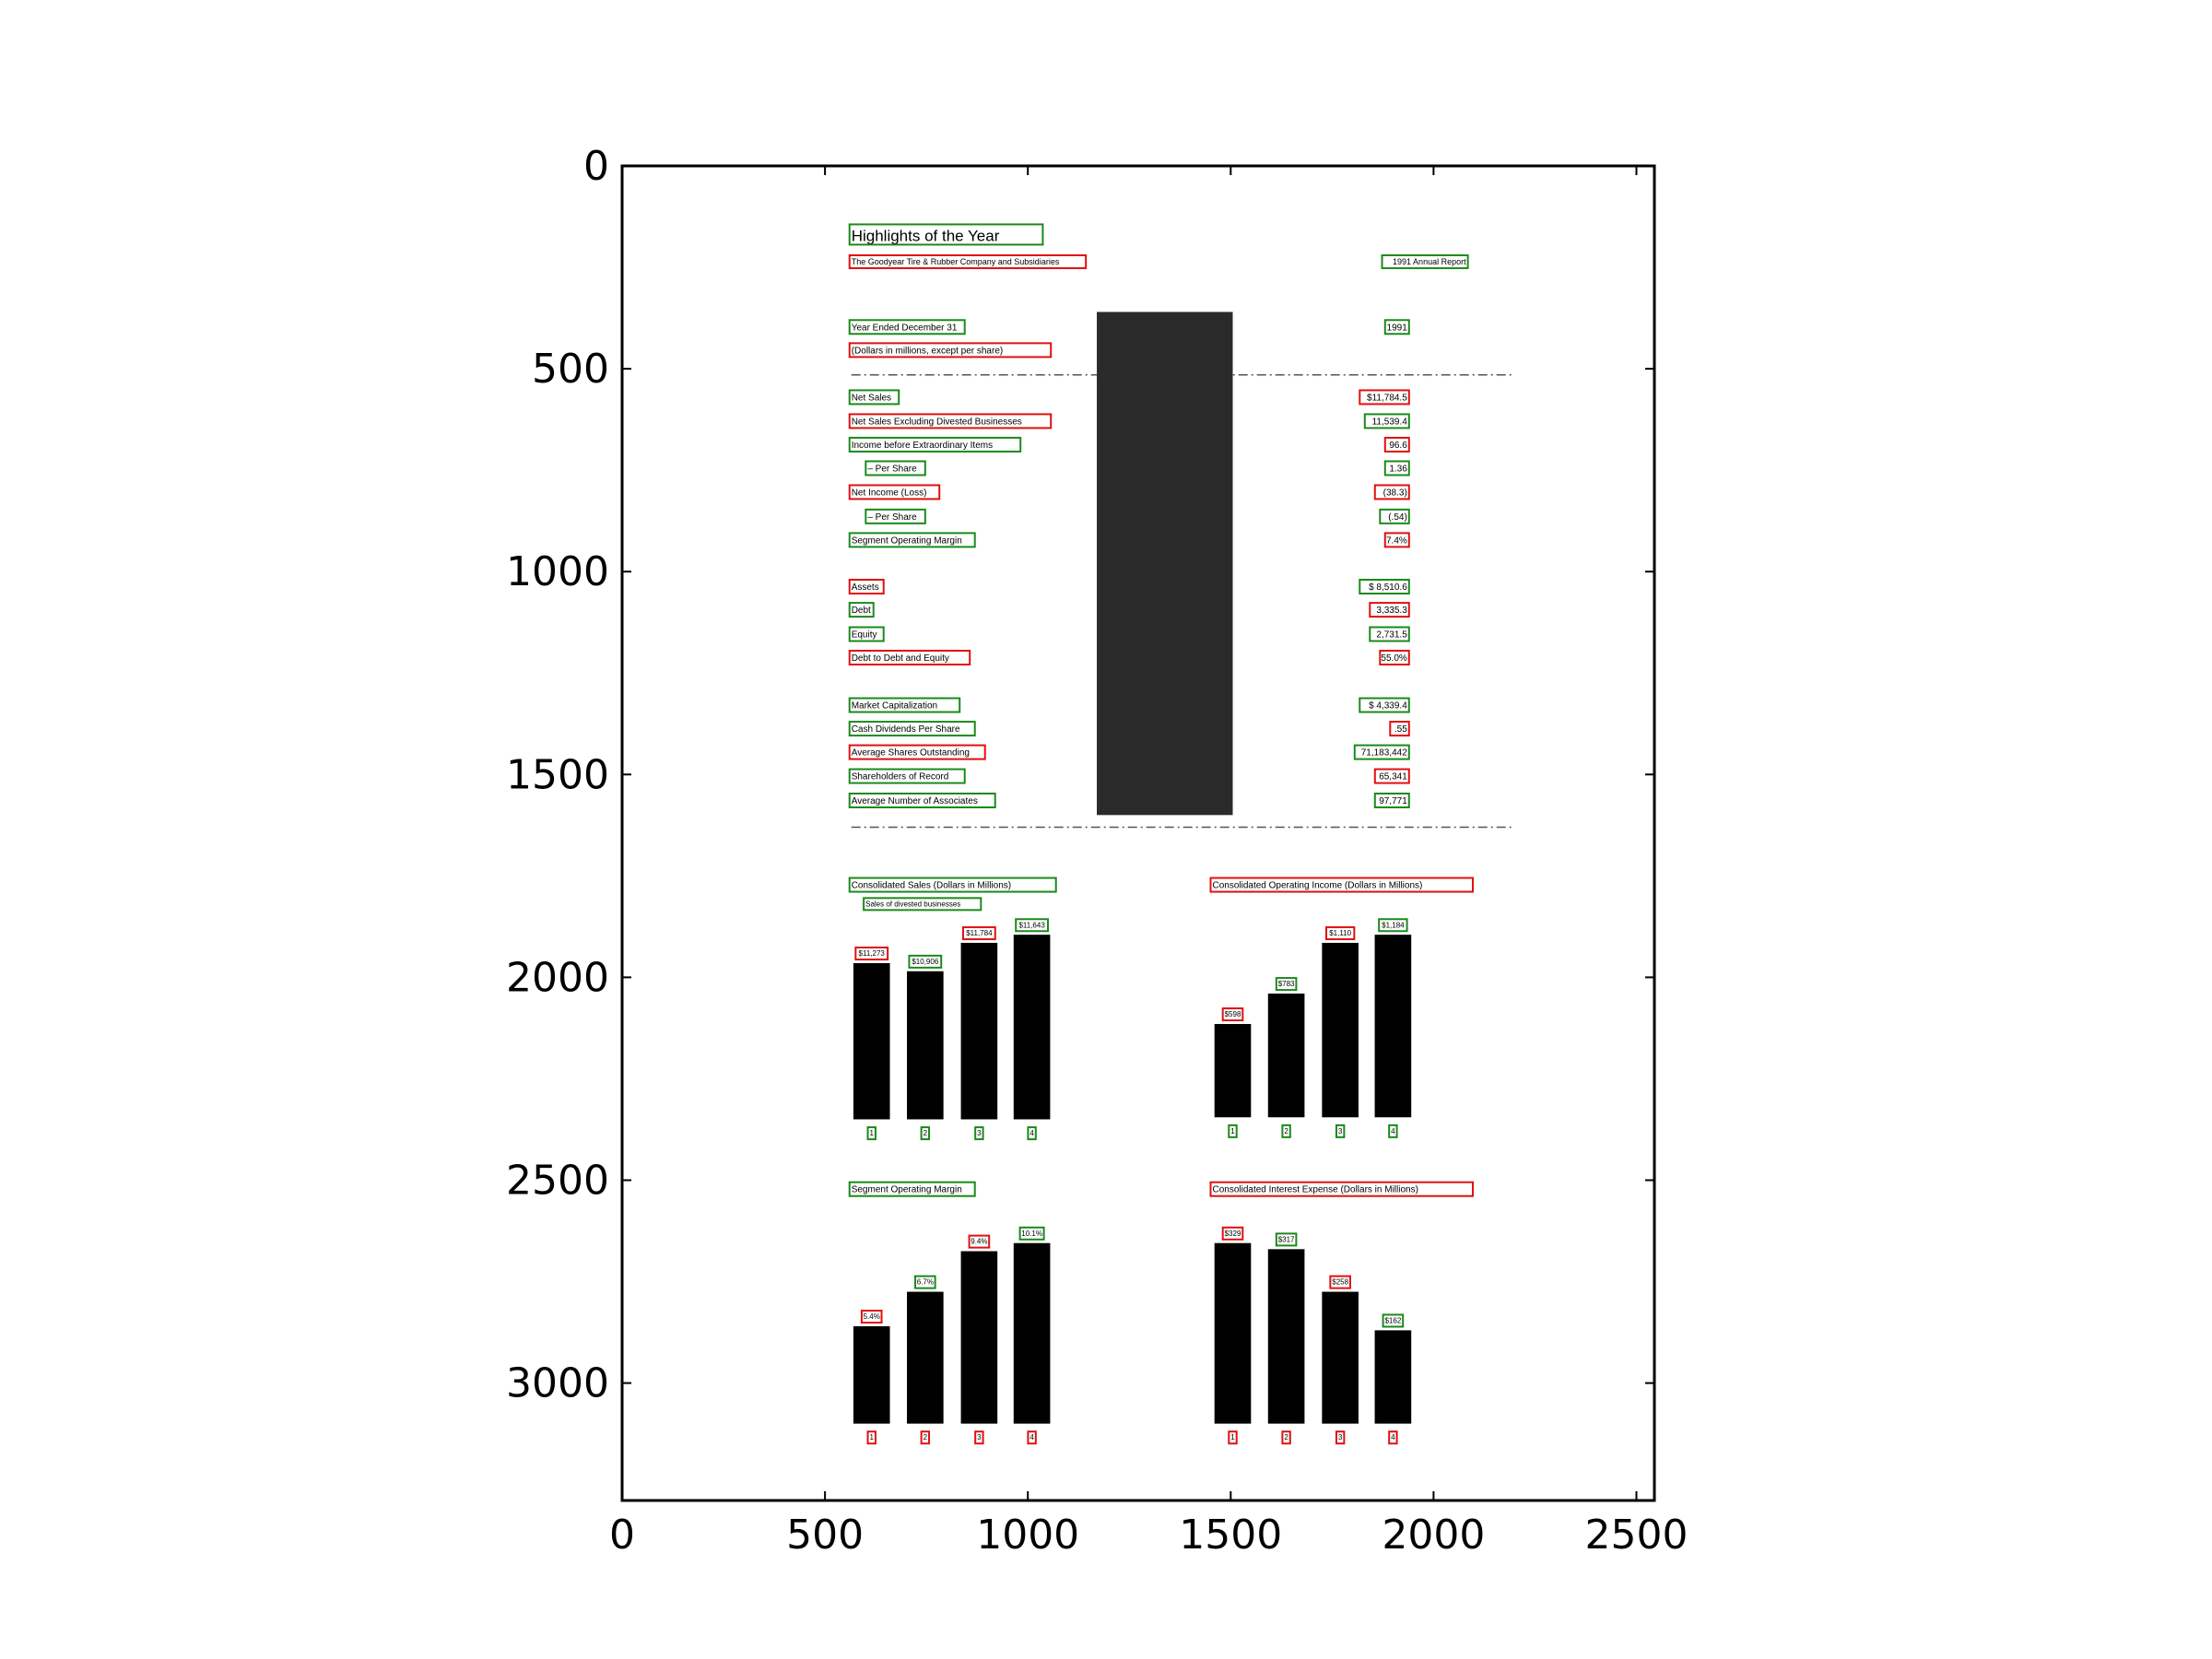  What do you see at coordinates (931, 886) in the screenshot?
I see `chart-title: Consolidated Sales (Dollars in Millions)` at bounding box center [931, 886].